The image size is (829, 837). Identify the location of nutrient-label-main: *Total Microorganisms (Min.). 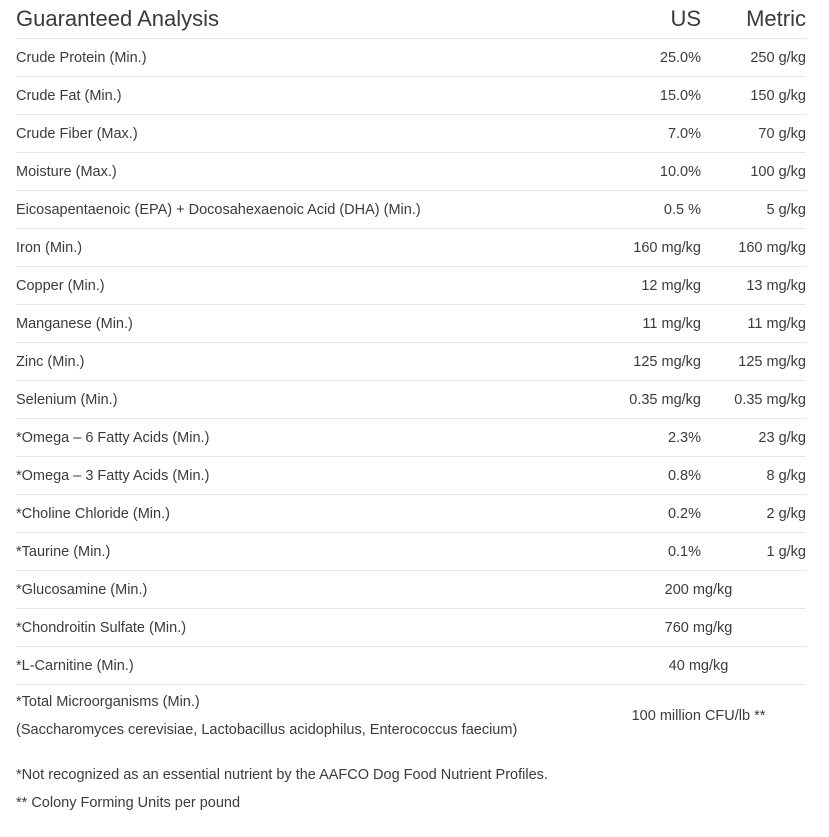
(108, 702).